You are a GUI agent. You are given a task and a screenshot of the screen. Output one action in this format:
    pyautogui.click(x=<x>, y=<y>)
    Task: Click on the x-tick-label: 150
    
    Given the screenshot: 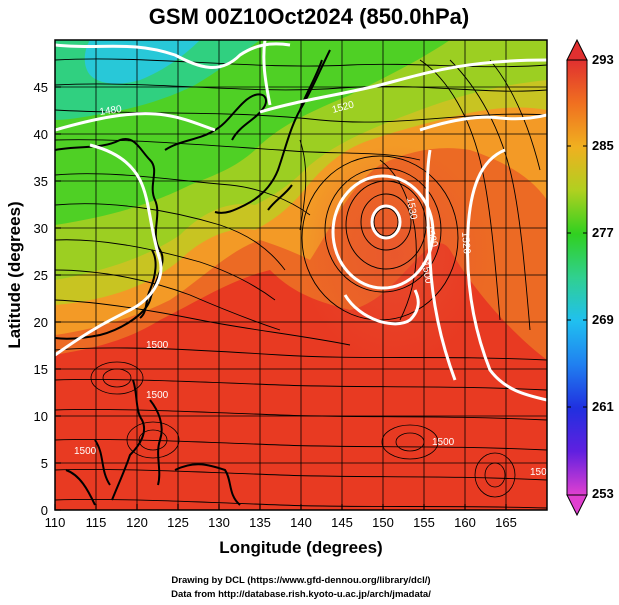 What is the action you would take?
    pyautogui.click(x=383, y=522)
    